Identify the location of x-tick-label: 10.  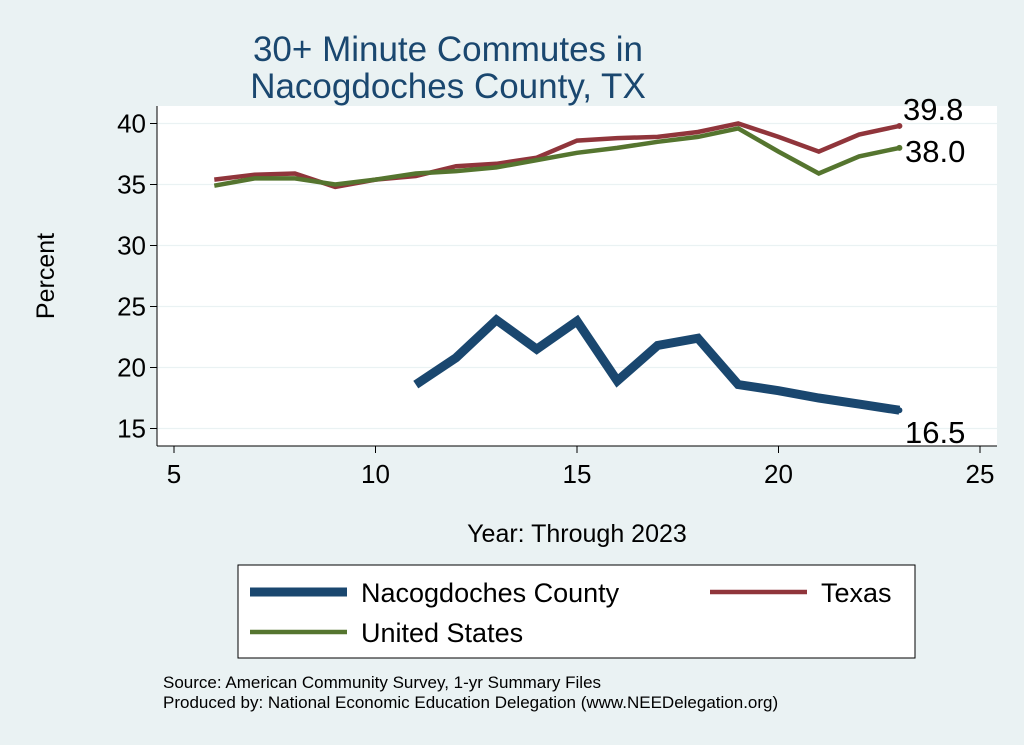
(375, 474).